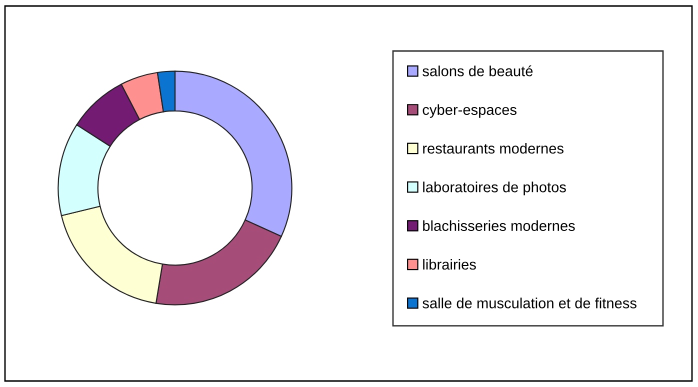 Image resolution: width=698 pixels, height=387 pixels. Describe the element at coordinates (493, 148) in the screenshot. I see `legend-label: restaurants modernes` at that location.